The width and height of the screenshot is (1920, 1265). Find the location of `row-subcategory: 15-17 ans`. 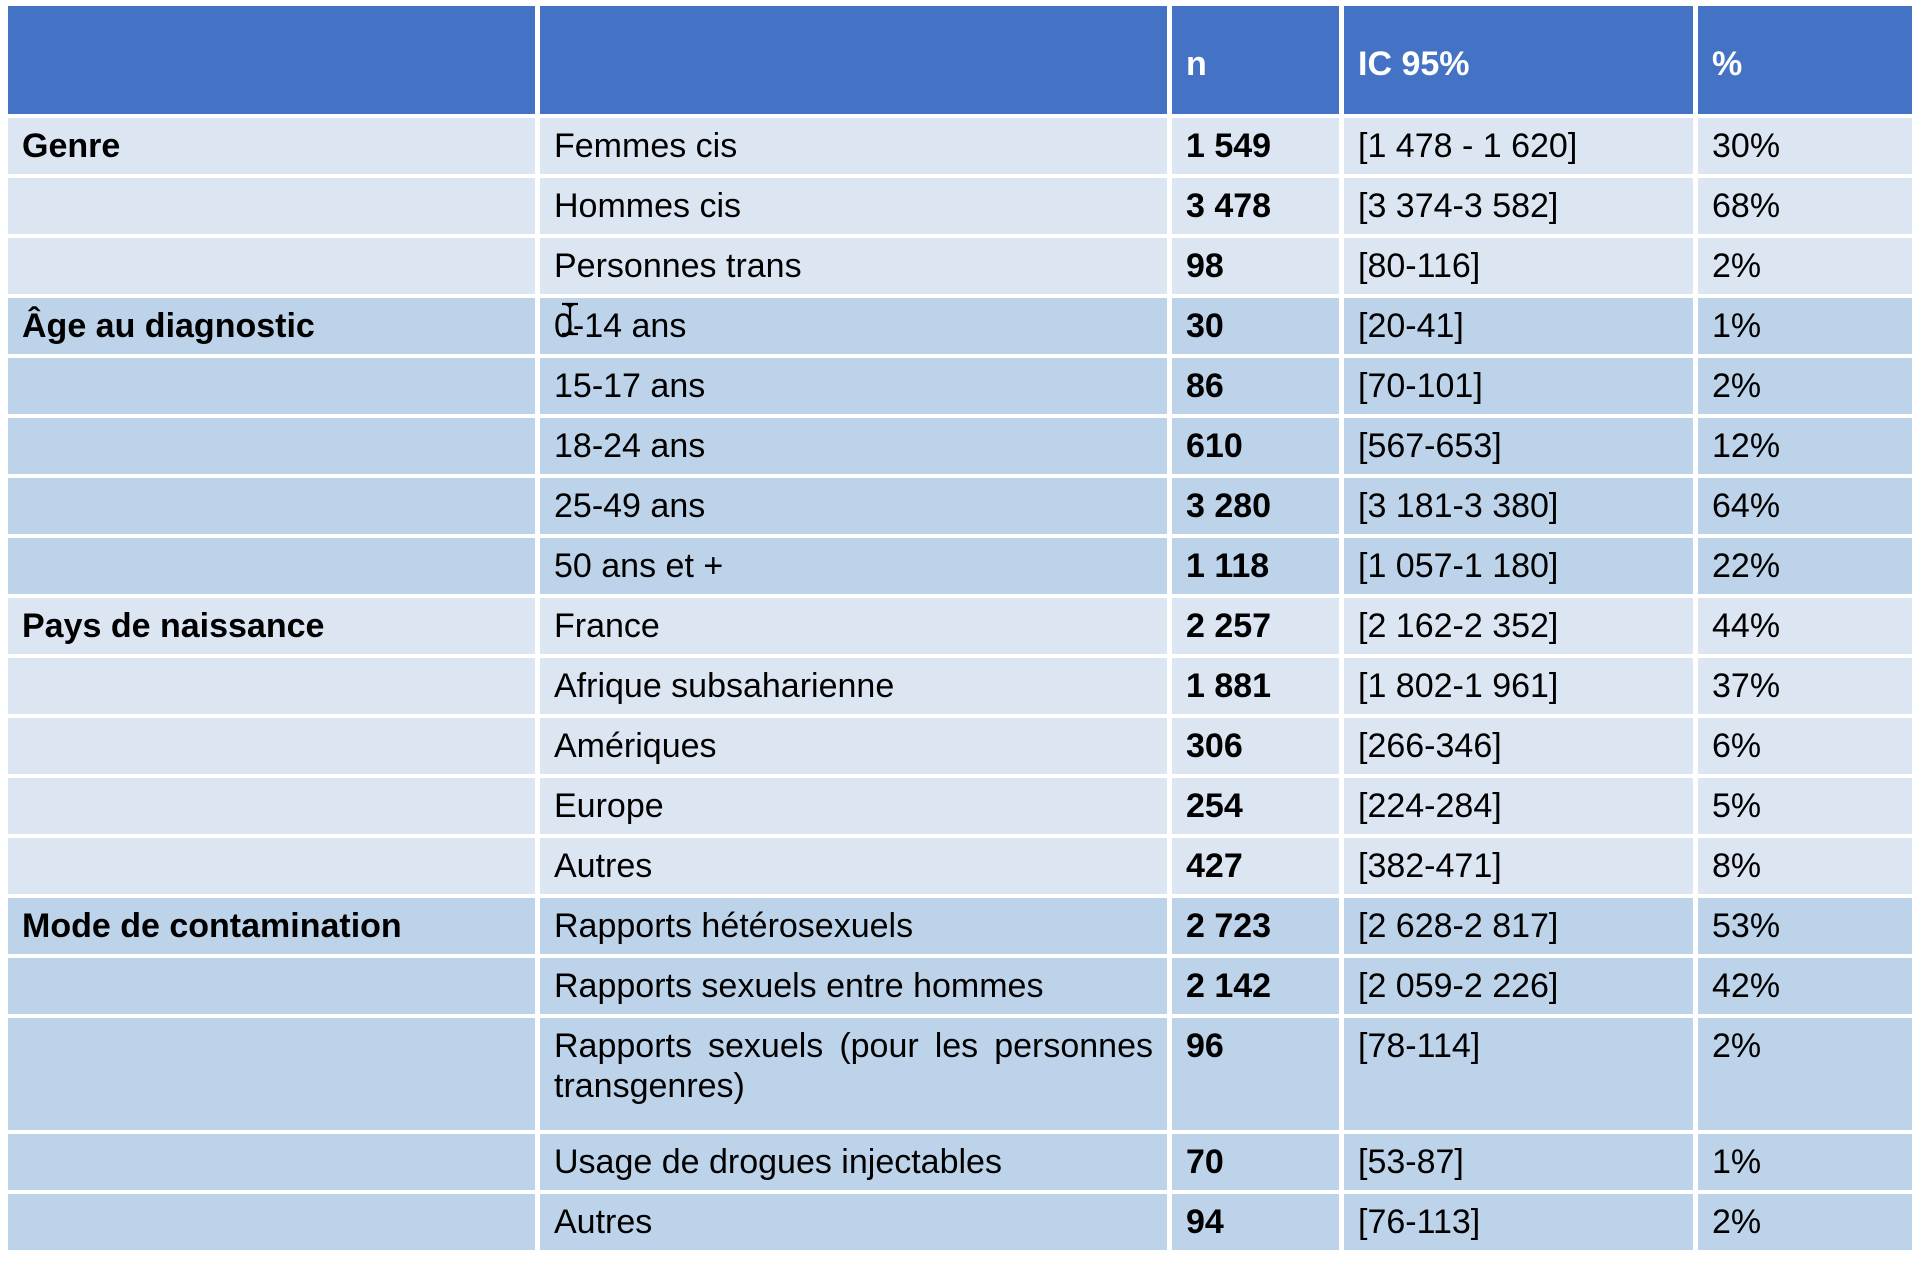

row-subcategory: 15-17 ans is located at coordinates (856, 388).